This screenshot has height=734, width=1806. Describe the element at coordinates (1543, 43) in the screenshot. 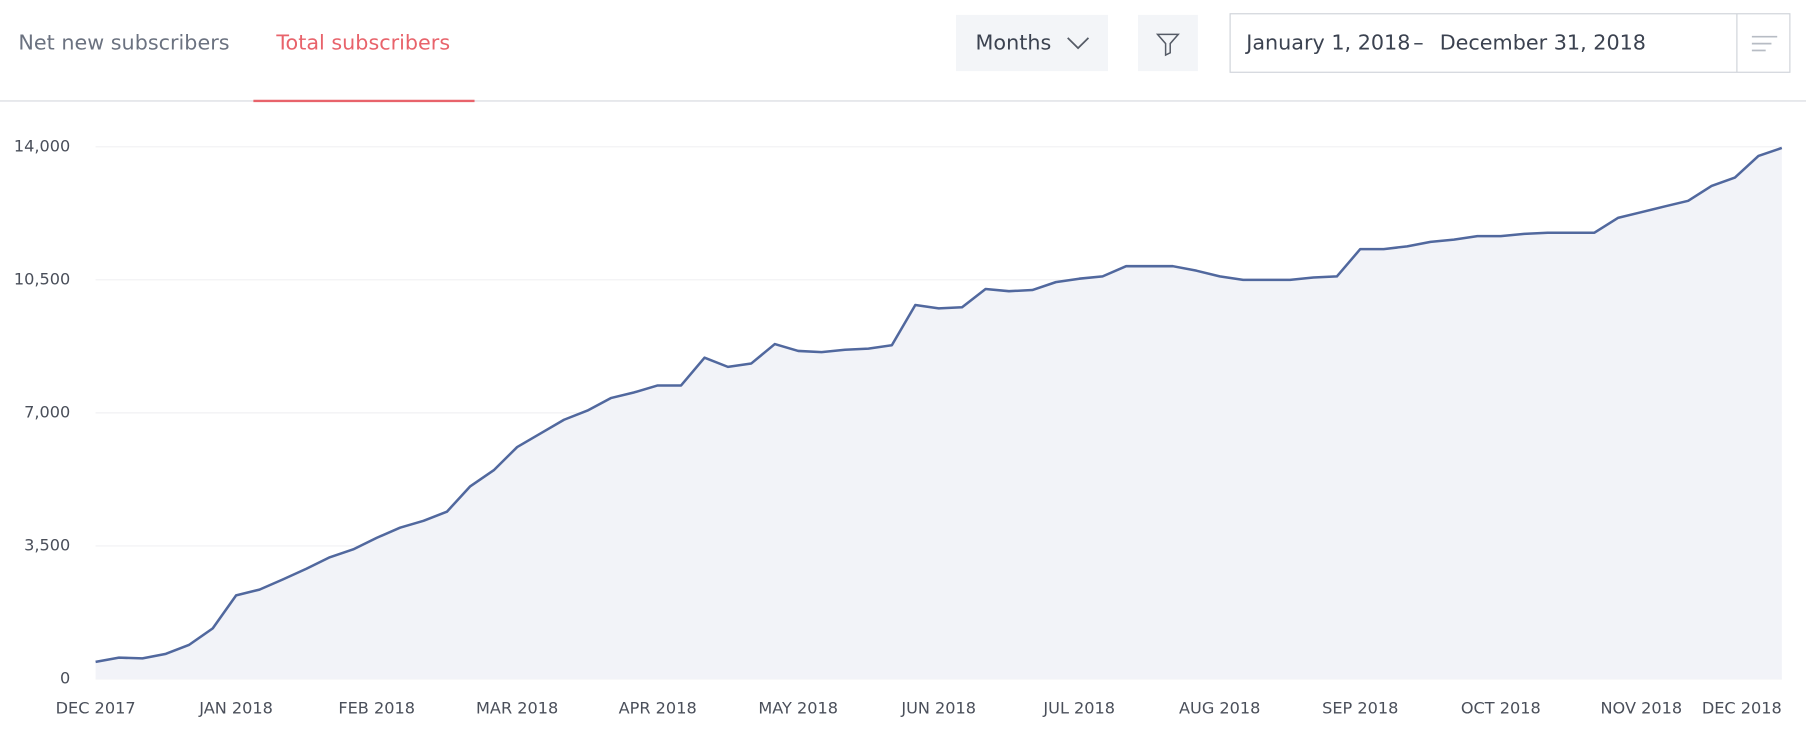

I see `date-end: December 31, 2018` at that location.